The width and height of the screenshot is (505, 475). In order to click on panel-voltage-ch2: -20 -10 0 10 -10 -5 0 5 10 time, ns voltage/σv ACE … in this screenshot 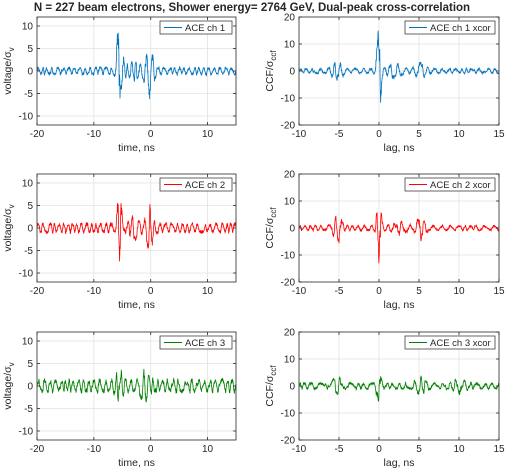, I will do `click(119, 242)`.